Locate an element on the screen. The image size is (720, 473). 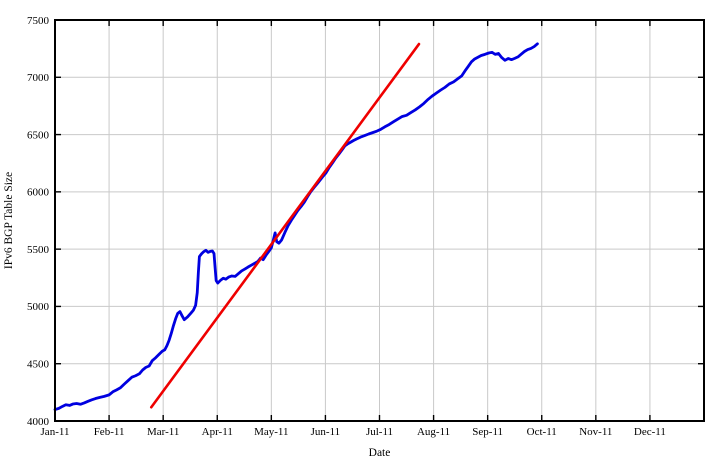
x-tick-label: Nov-11 is located at coordinates (595, 432).